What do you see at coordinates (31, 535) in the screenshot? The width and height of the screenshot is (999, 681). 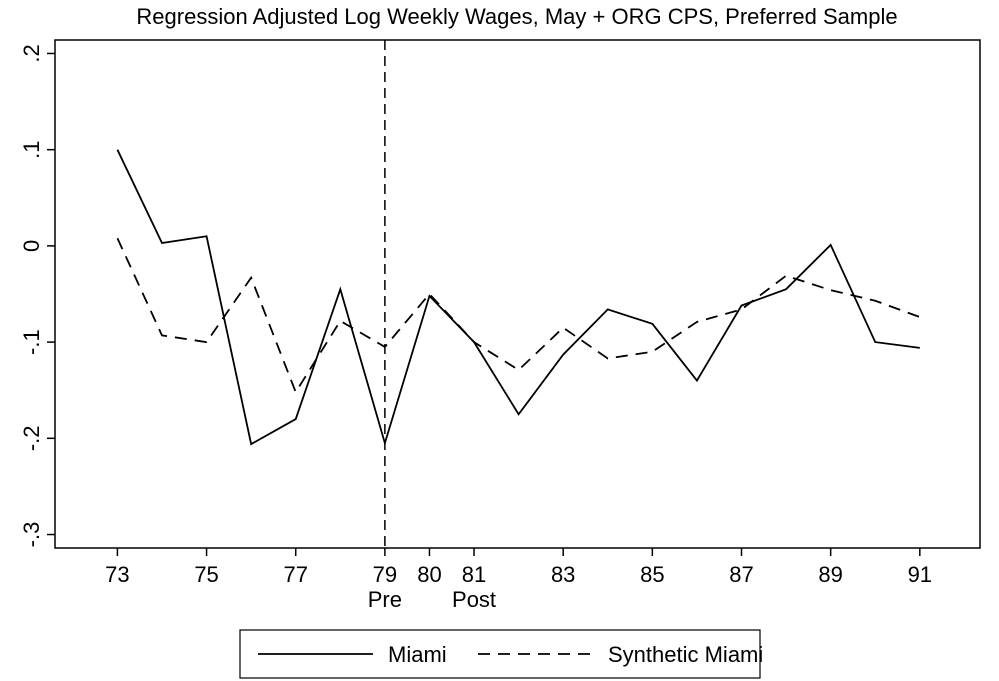 I see `y-tick-label: -.3` at bounding box center [31, 535].